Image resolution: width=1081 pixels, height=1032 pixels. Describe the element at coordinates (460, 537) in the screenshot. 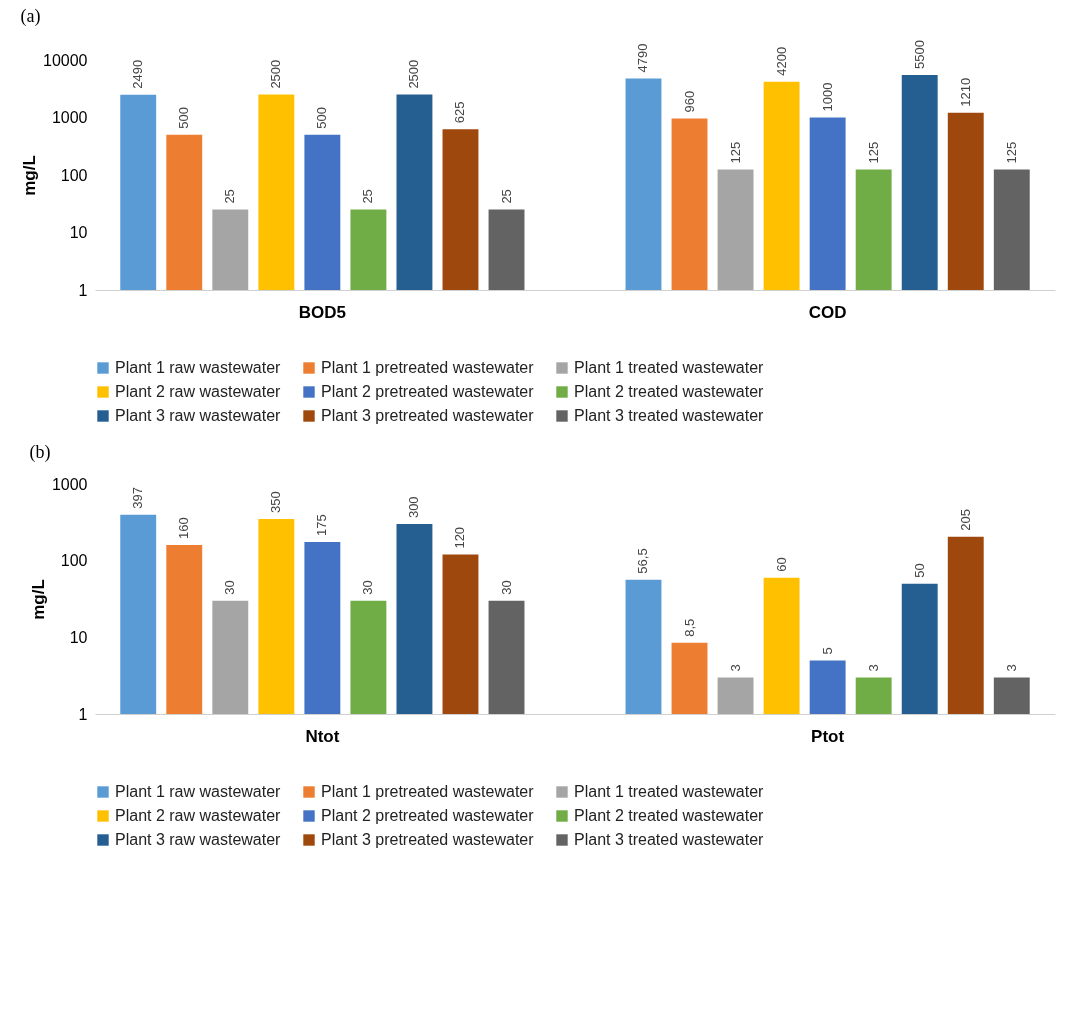

I see `data-label: 120` at that location.